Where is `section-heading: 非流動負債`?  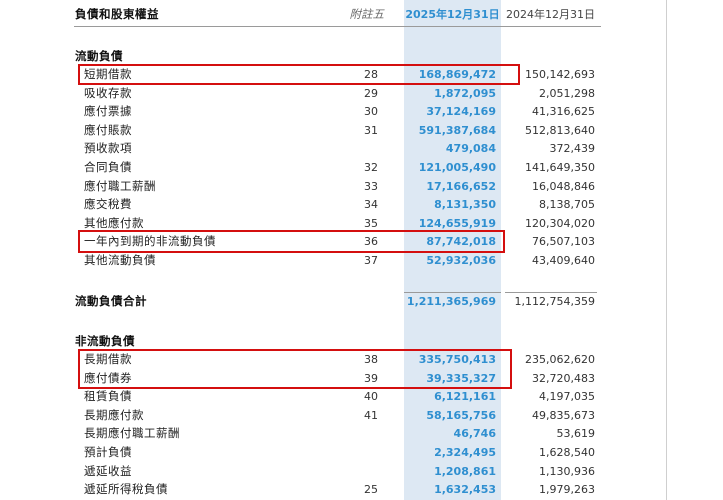 section-heading: 非流動負債 is located at coordinates (361, 341).